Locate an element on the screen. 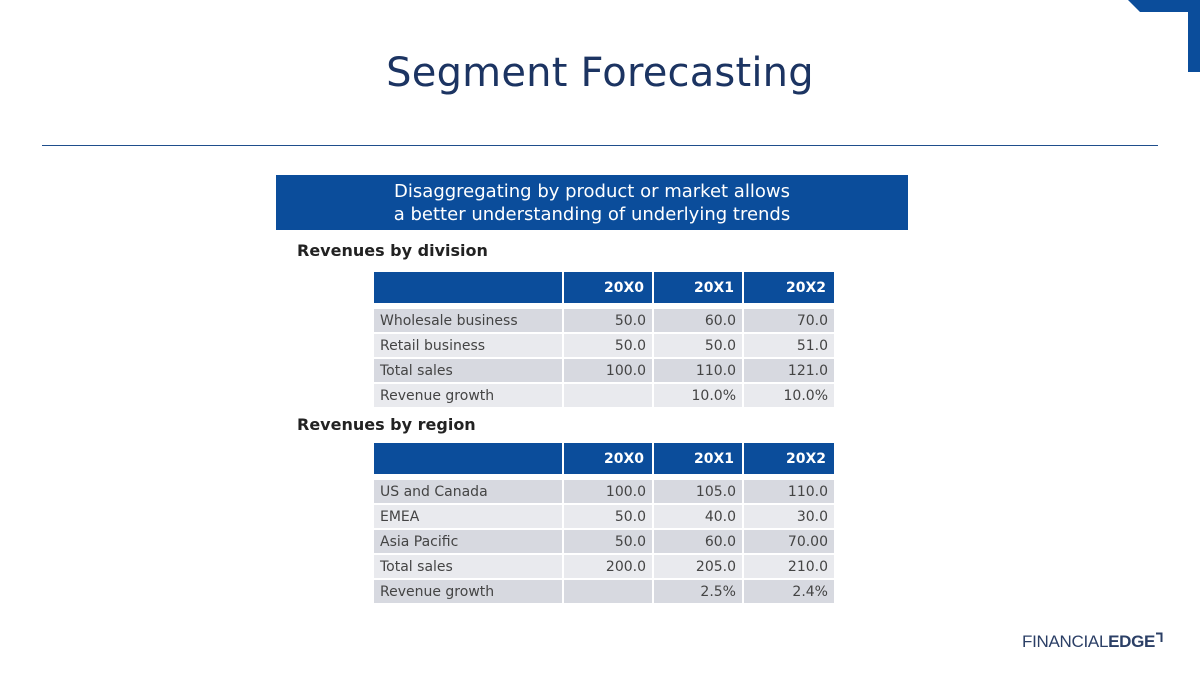  table-row: Revenue growth 2.5% 2.4% is located at coordinates (604, 592).